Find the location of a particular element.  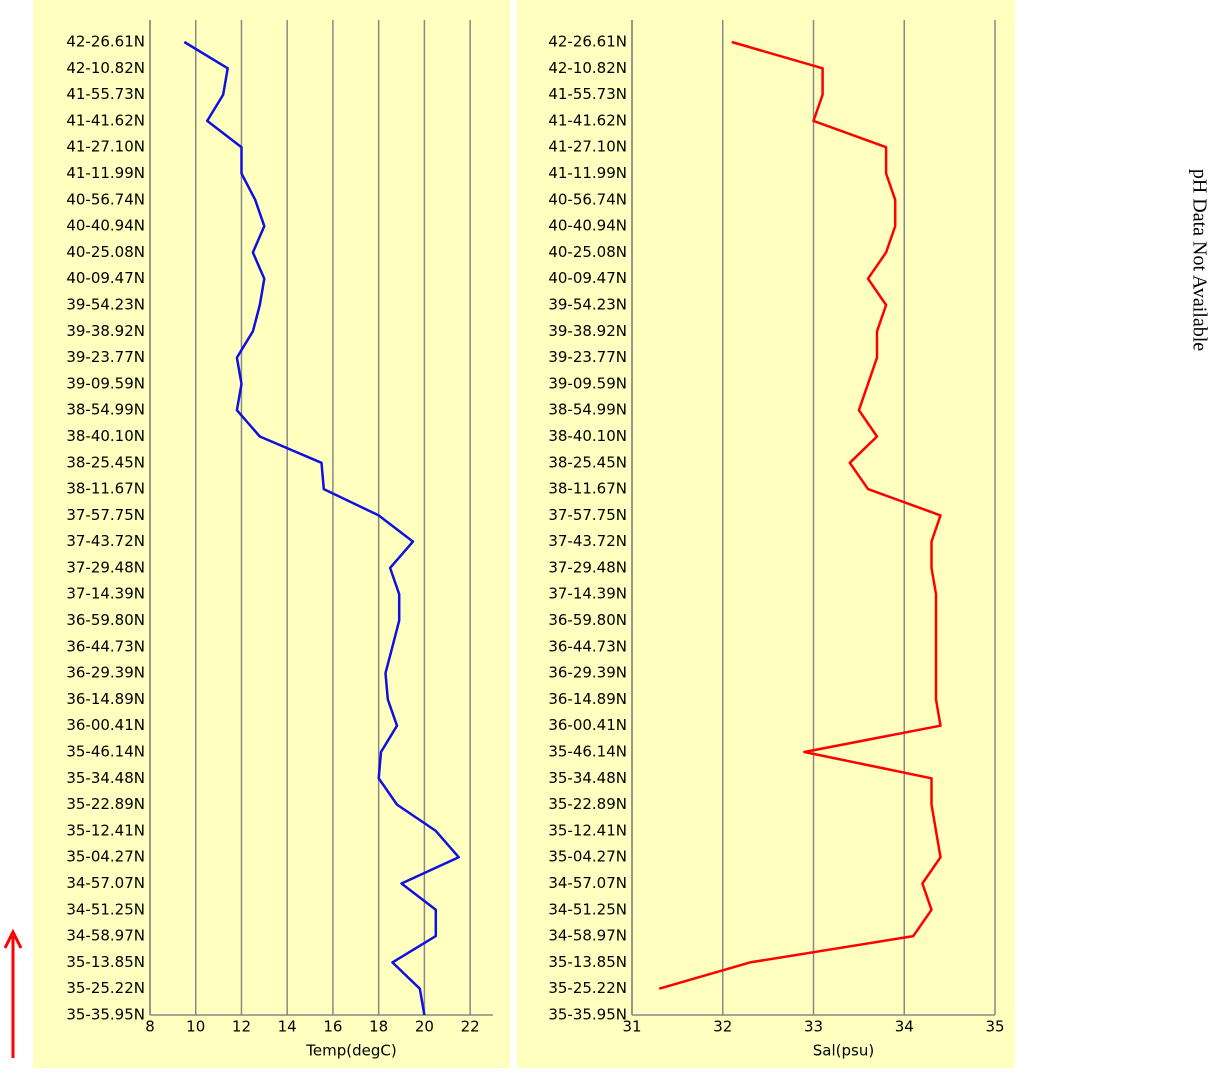

x-tick-label: 31 is located at coordinates (631, 1027).